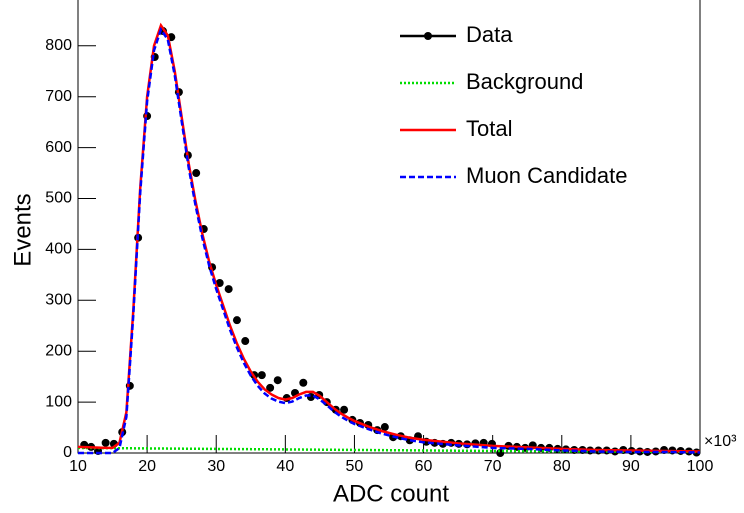 The image size is (744, 513). Describe the element at coordinates (67, 452) in the screenshot. I see `y-tick-label: 0` at that location.